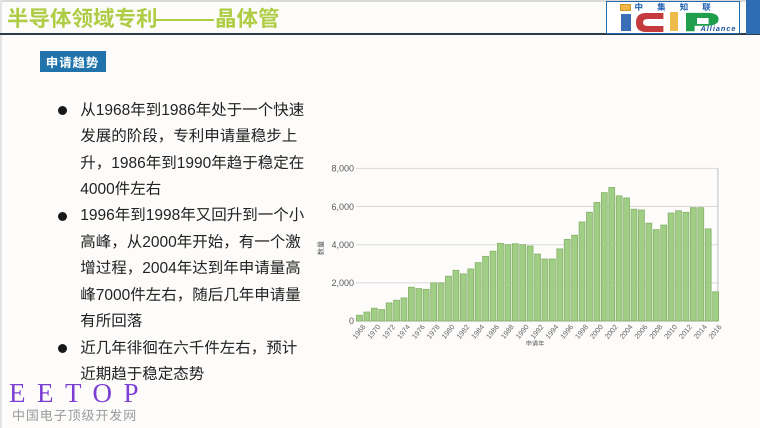 This screenshot has width=760, height=428. I want to click on svg-text: 2016, so click(715, 332).